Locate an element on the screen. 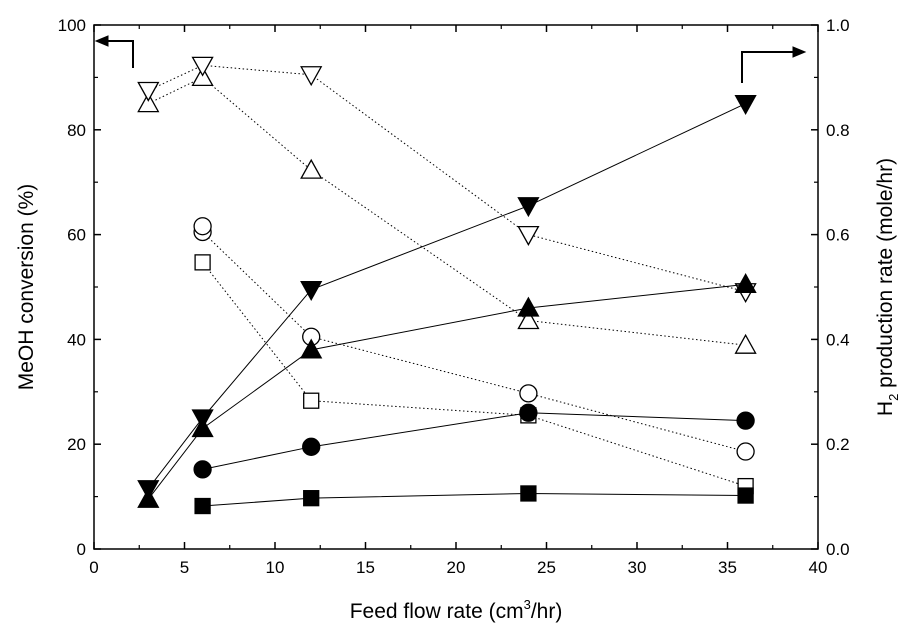 Image resolution: width=901 pixels, height=631 pixels. y-right-tick-label: 0.4 is located at coordinates (838, 339).